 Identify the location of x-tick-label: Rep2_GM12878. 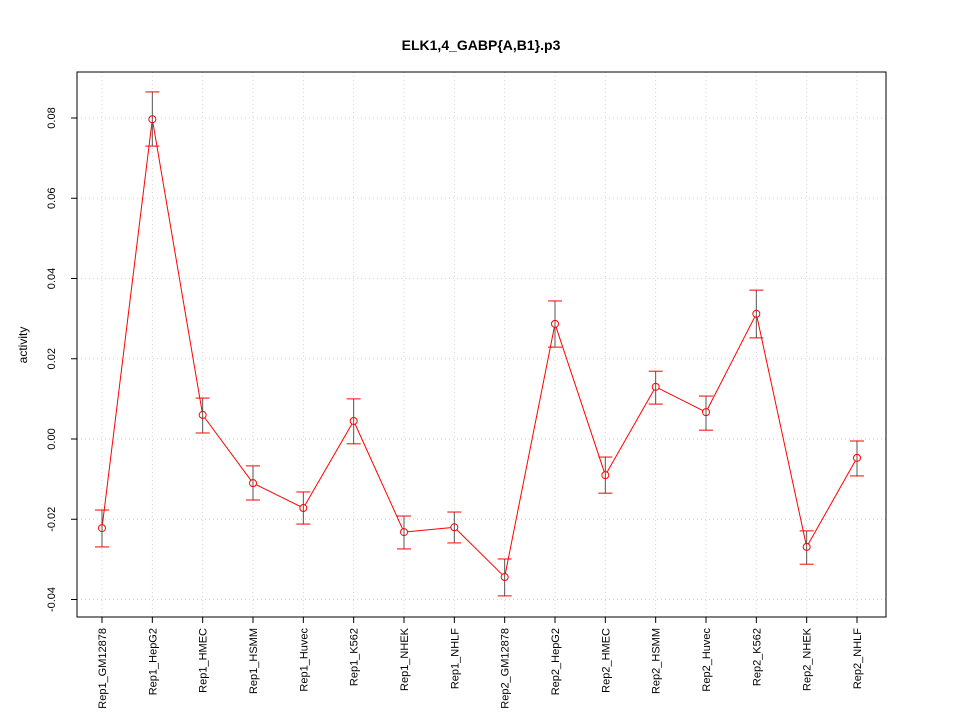
(506, 668).